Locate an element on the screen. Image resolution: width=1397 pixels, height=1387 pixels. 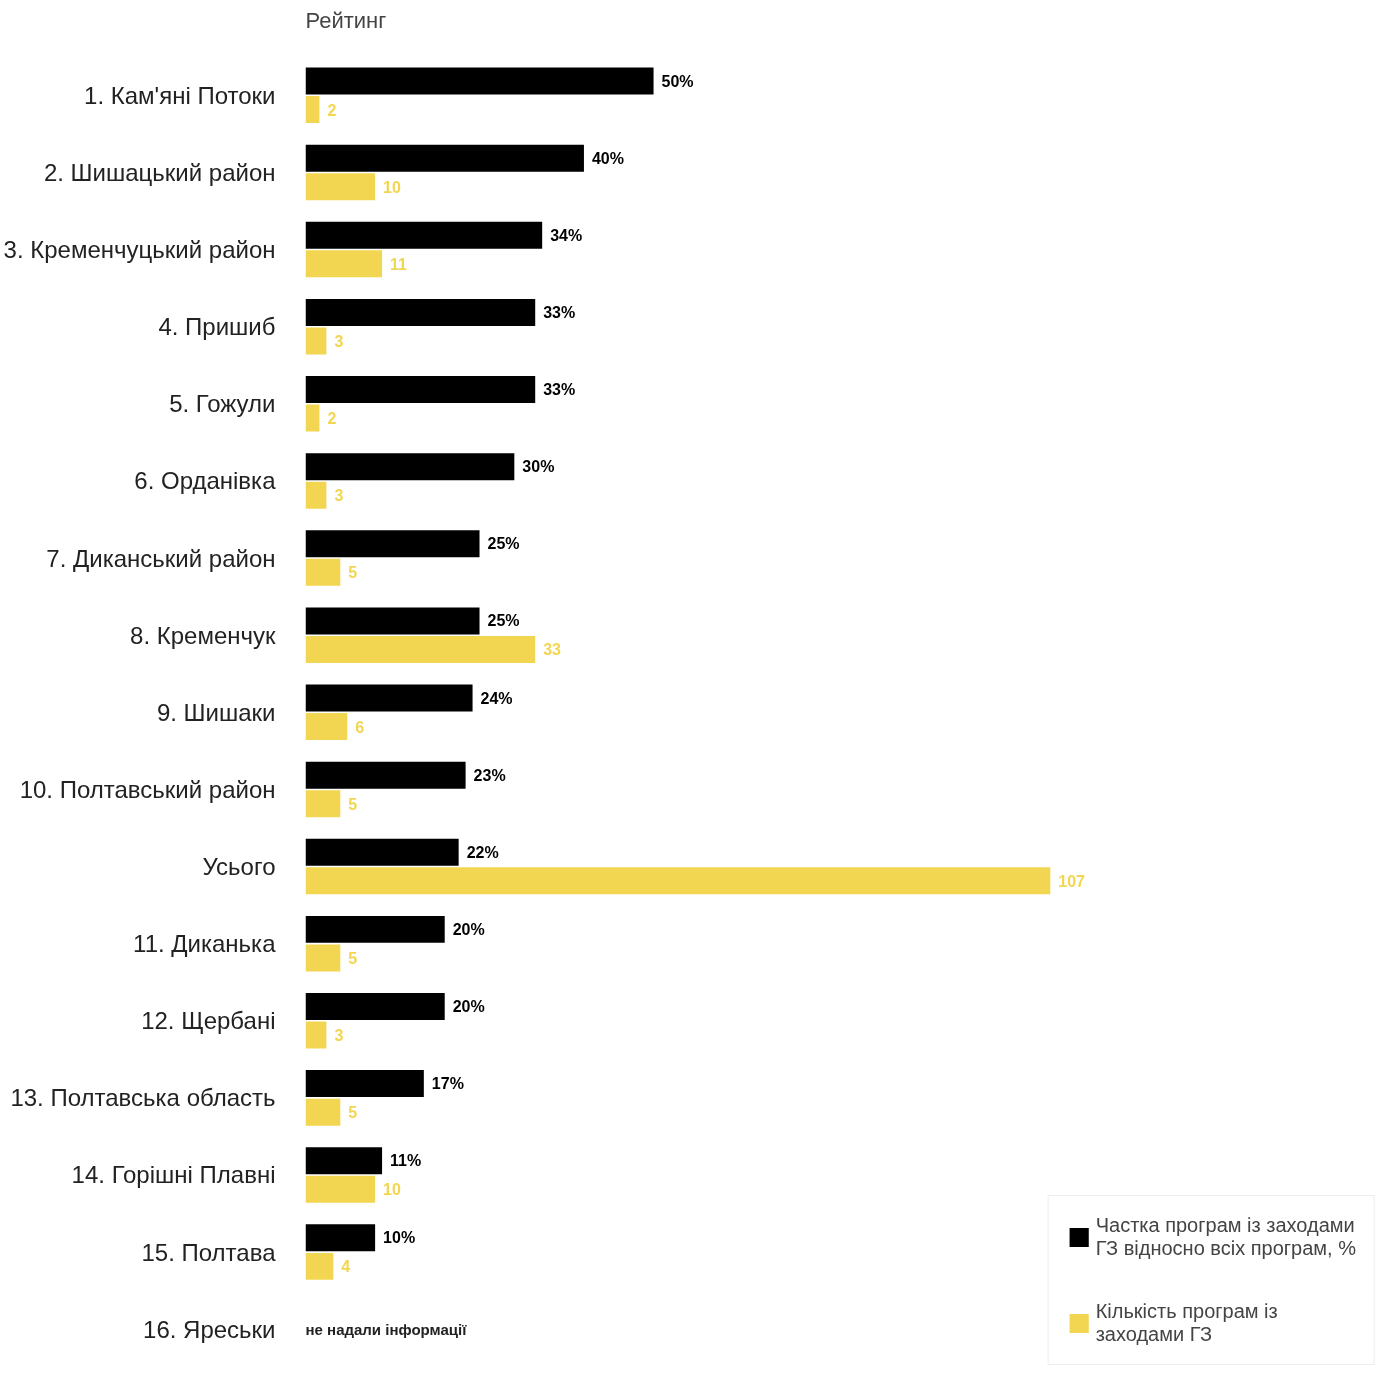
data-label: 33 is located at coordinates (552, 650).